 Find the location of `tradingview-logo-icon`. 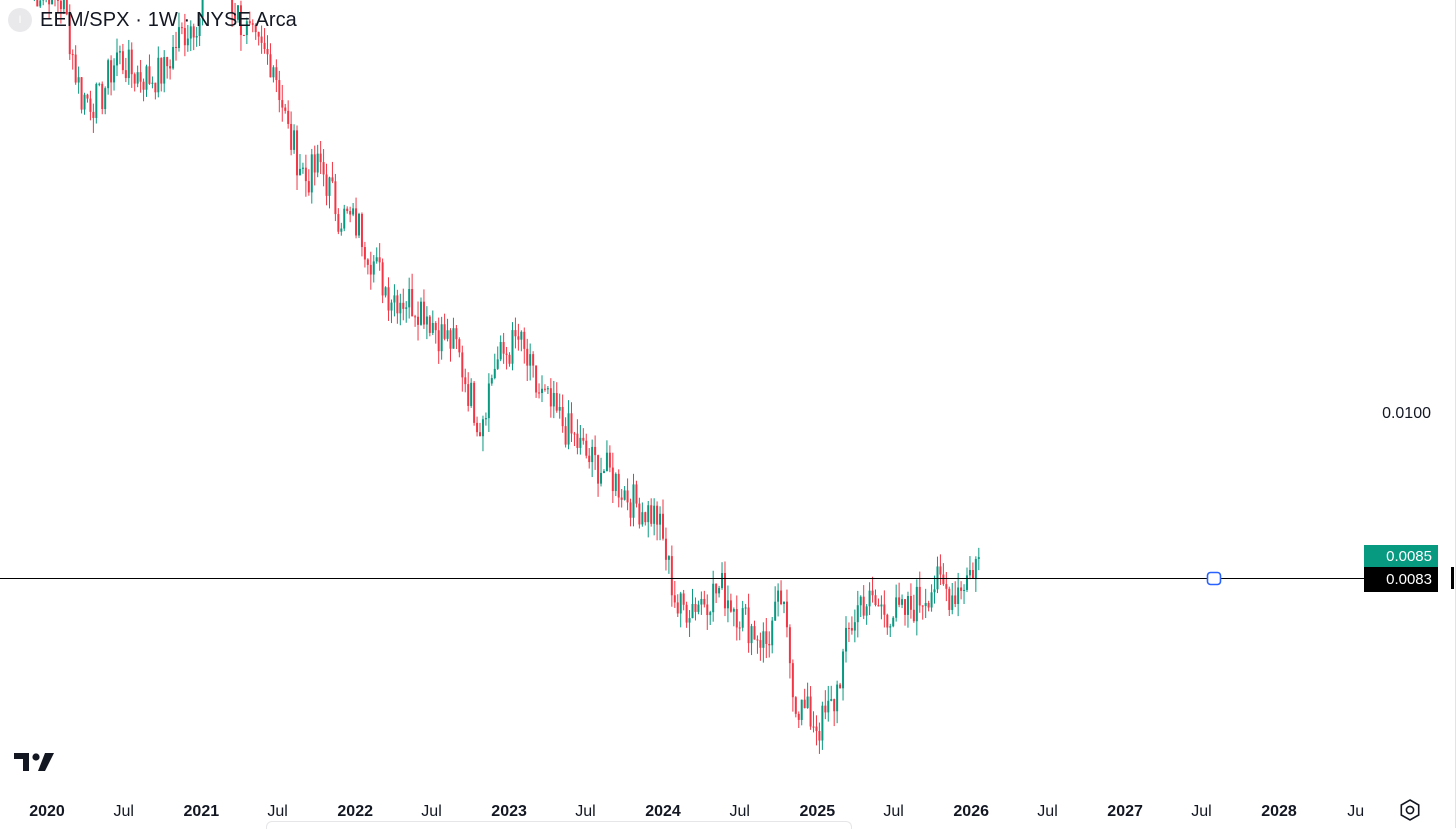

tradingview-logo-icon is located at coordinates (34, 764).